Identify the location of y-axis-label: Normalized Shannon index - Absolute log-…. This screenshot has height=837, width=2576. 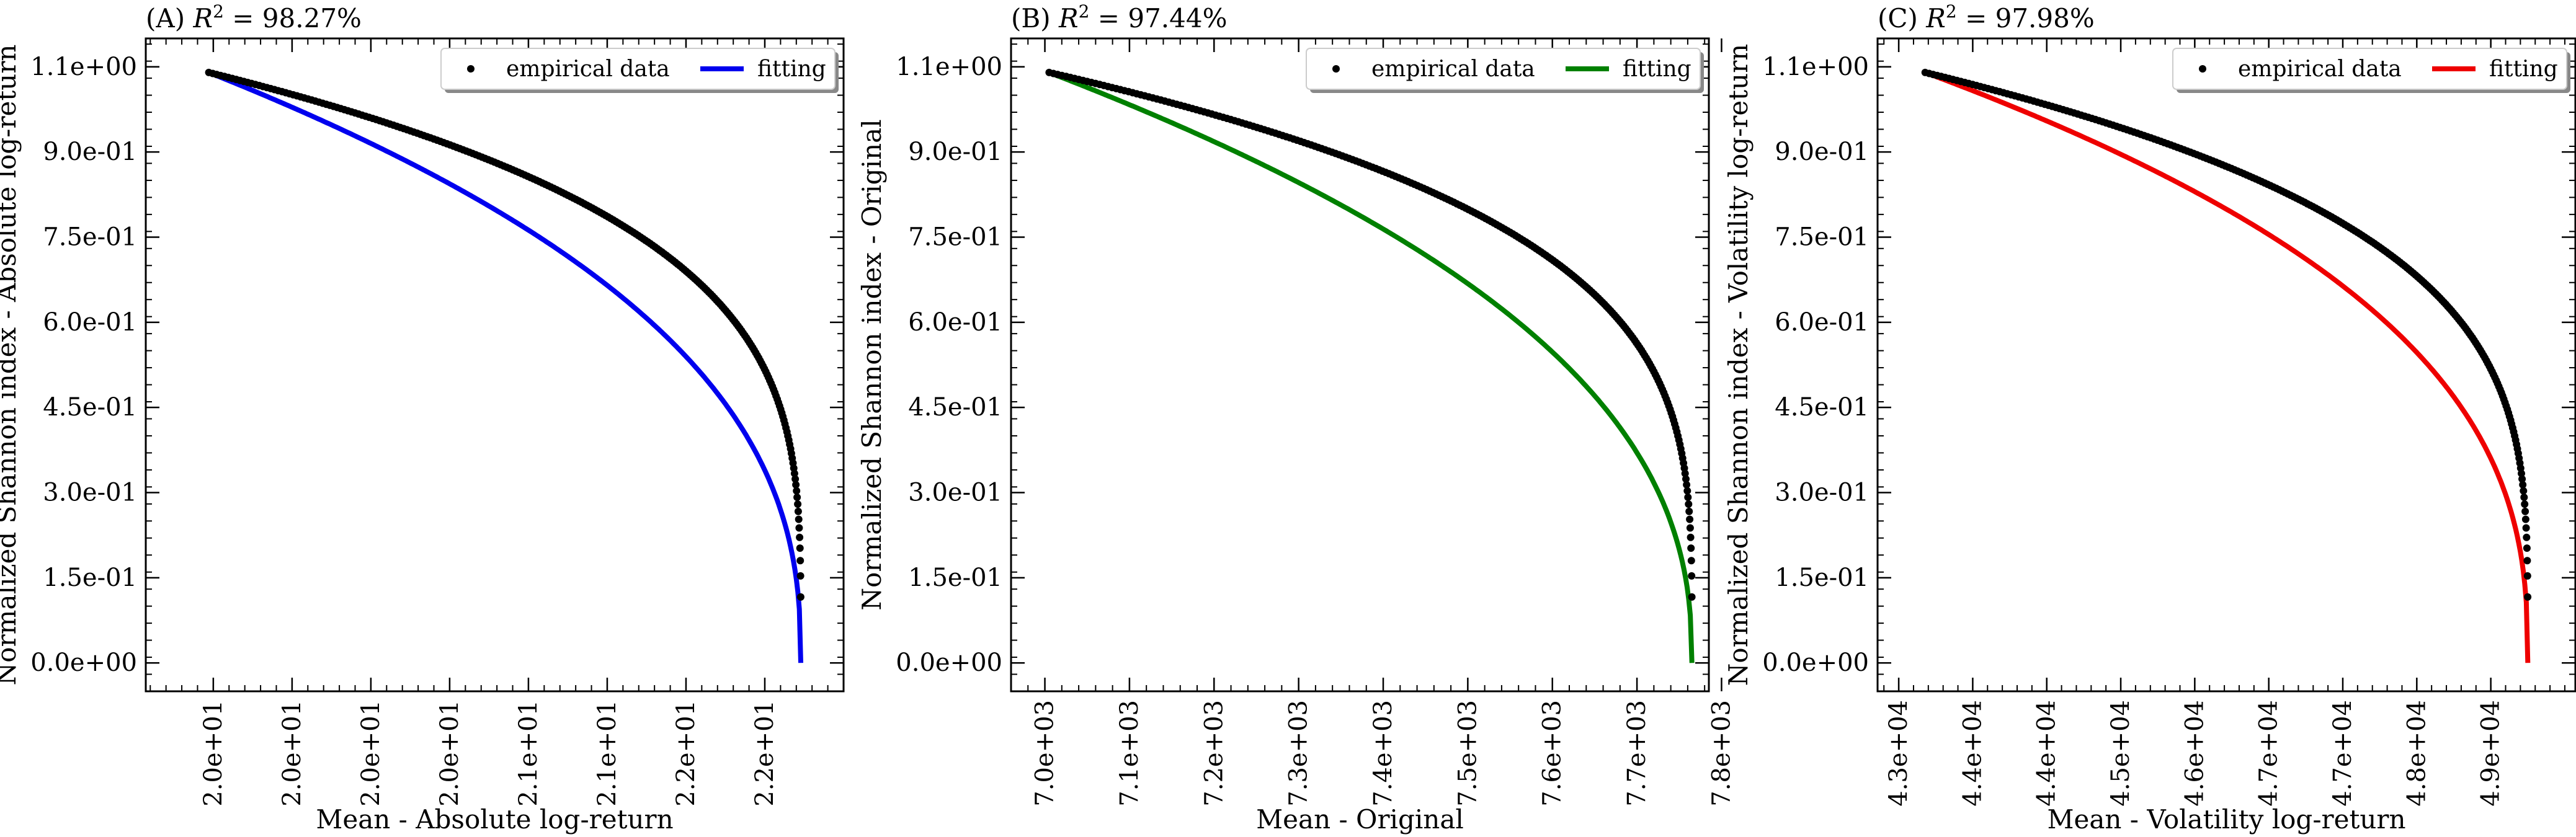
(11, 365).